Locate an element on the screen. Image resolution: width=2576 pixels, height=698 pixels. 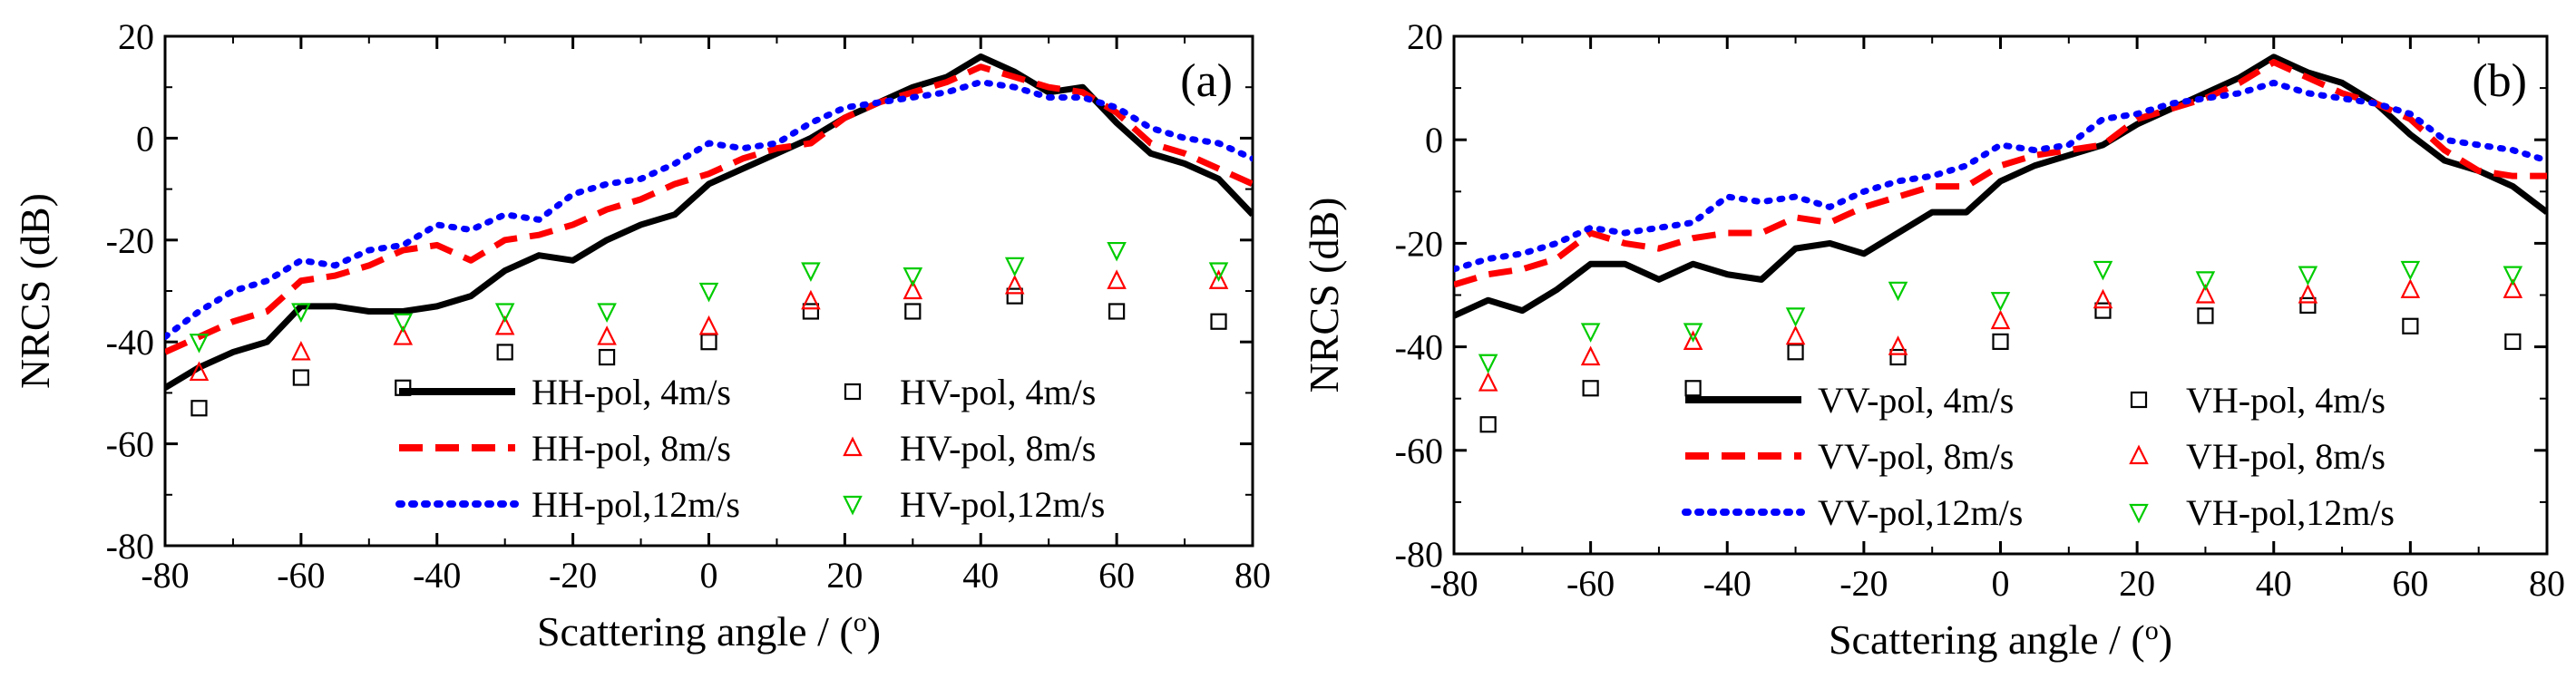
legend-label-vv-pol-8m-s: VV-pol, 8m/s is located at coordinates (1916, 456).